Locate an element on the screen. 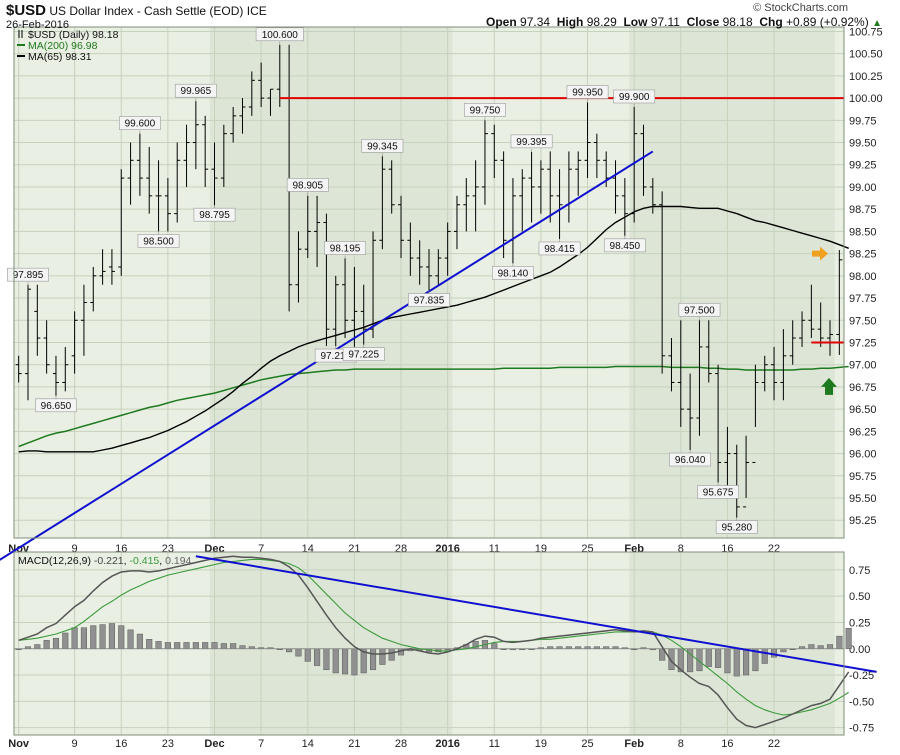 This screenshot has height=755, width=900. annotation-label: 99.965 is located at coordinates (196, 91).